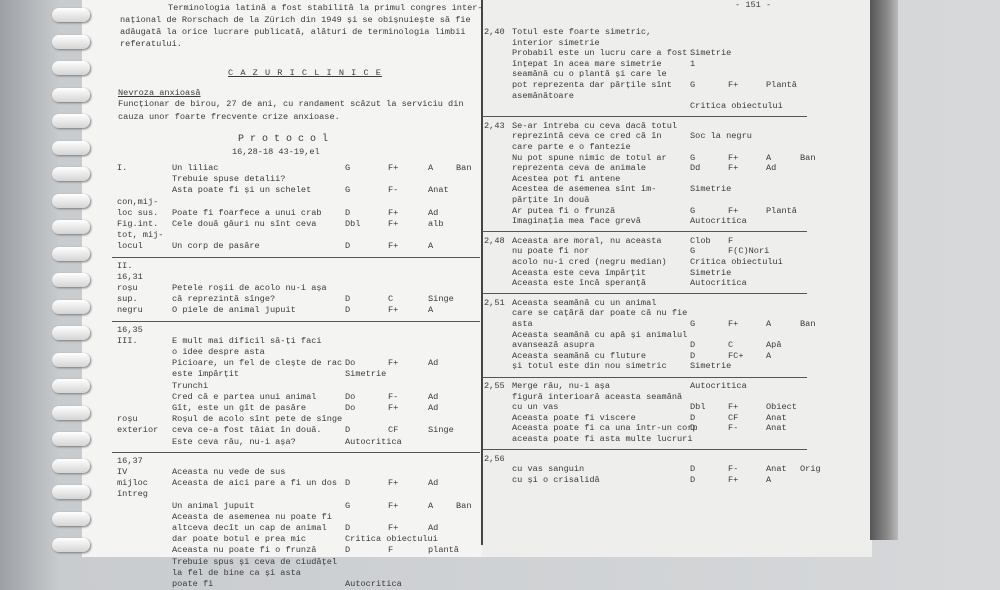 The height and width of the screenshot is (590, 1000). I want to click on row-label: tot, mij-, so click(140, 235).